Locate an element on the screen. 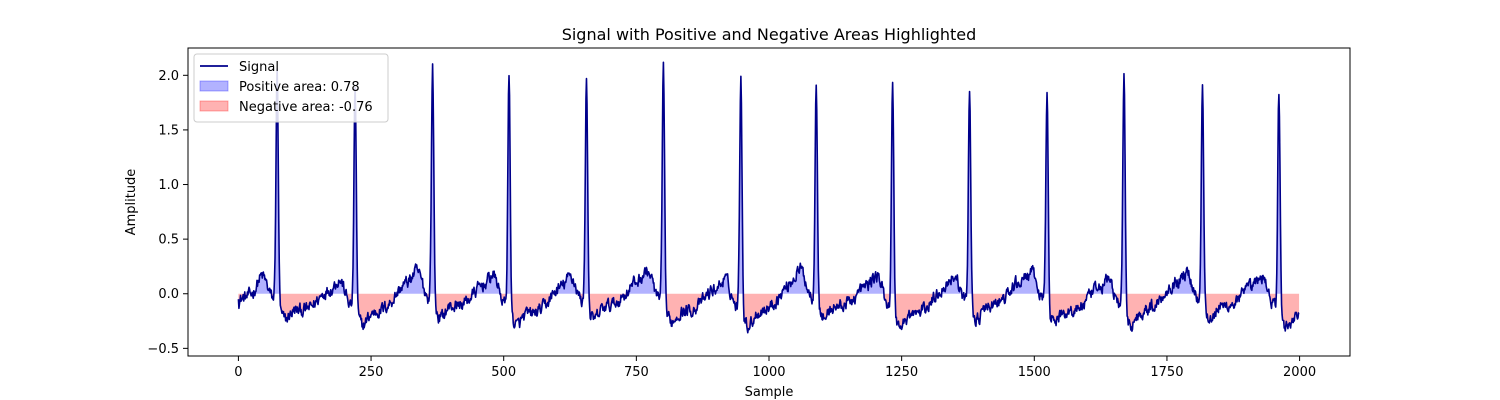  legend-box is located at coordinates (291, 88).